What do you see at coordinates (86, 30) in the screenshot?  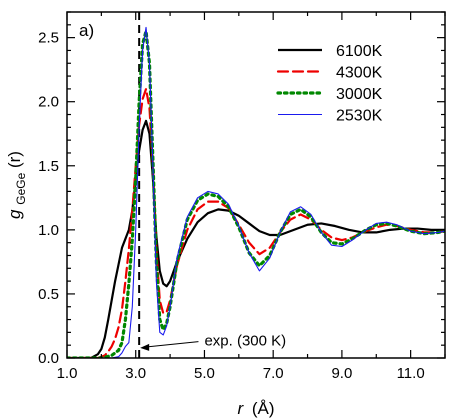 I see `panel-label: a)` at bounding box center [86, 30].